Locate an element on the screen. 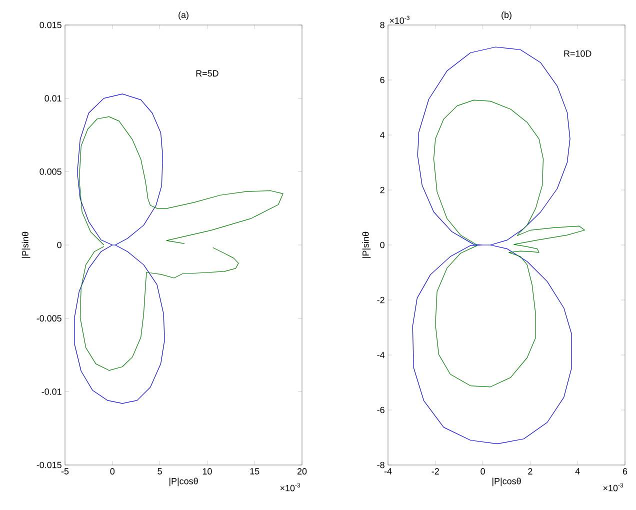 This screenshot has width=636, height=510. y-tick-label: 0.015 is located at coordinates (51, 25).